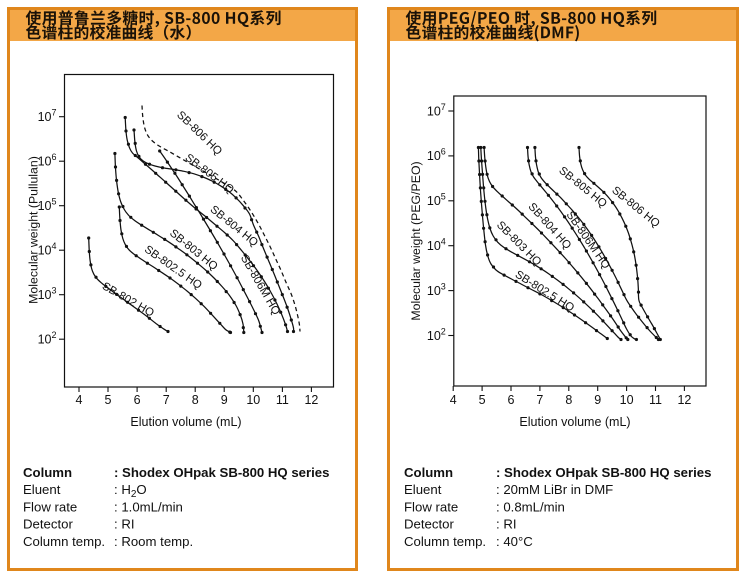 This screenshot has height=575, width=743. I want to click on svg-text: SB-806M HQ, so click(260, 285).